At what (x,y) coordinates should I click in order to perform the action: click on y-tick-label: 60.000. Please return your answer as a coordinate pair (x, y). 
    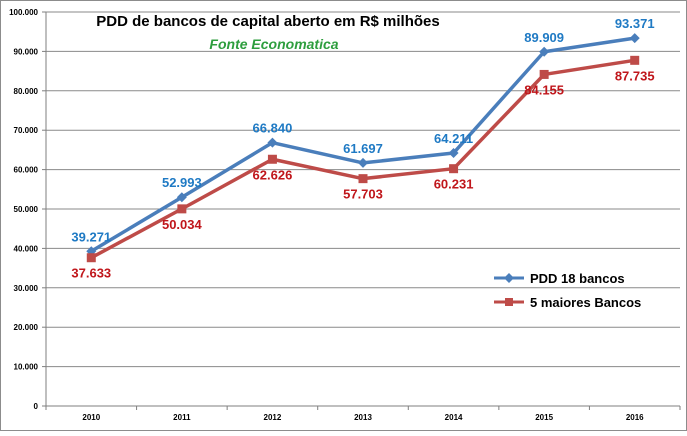
    Looking at the image, I should click on (26, 170).